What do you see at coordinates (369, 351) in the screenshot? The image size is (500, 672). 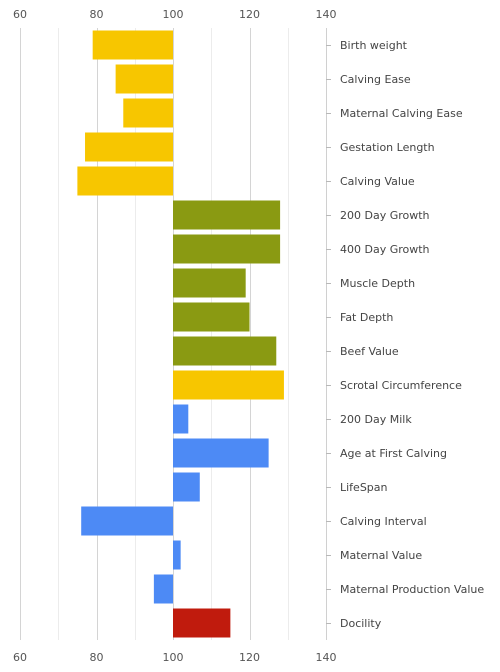 I see `category-label: Beef Value` at bounding box center [369, 351].